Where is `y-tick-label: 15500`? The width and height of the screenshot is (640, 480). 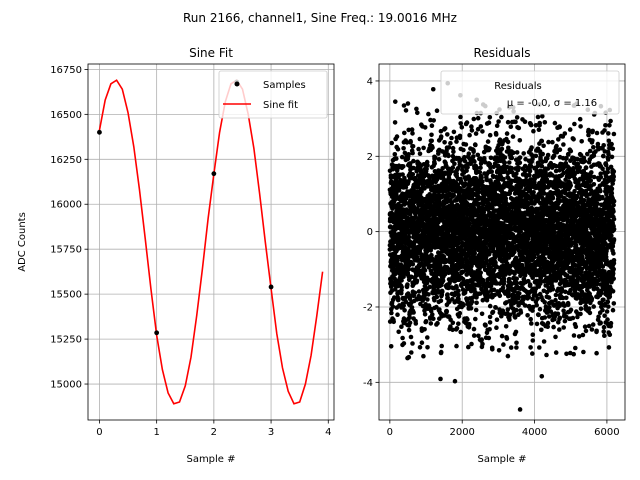
y-tick-label: 15500 is located at coordinates (66, 295).